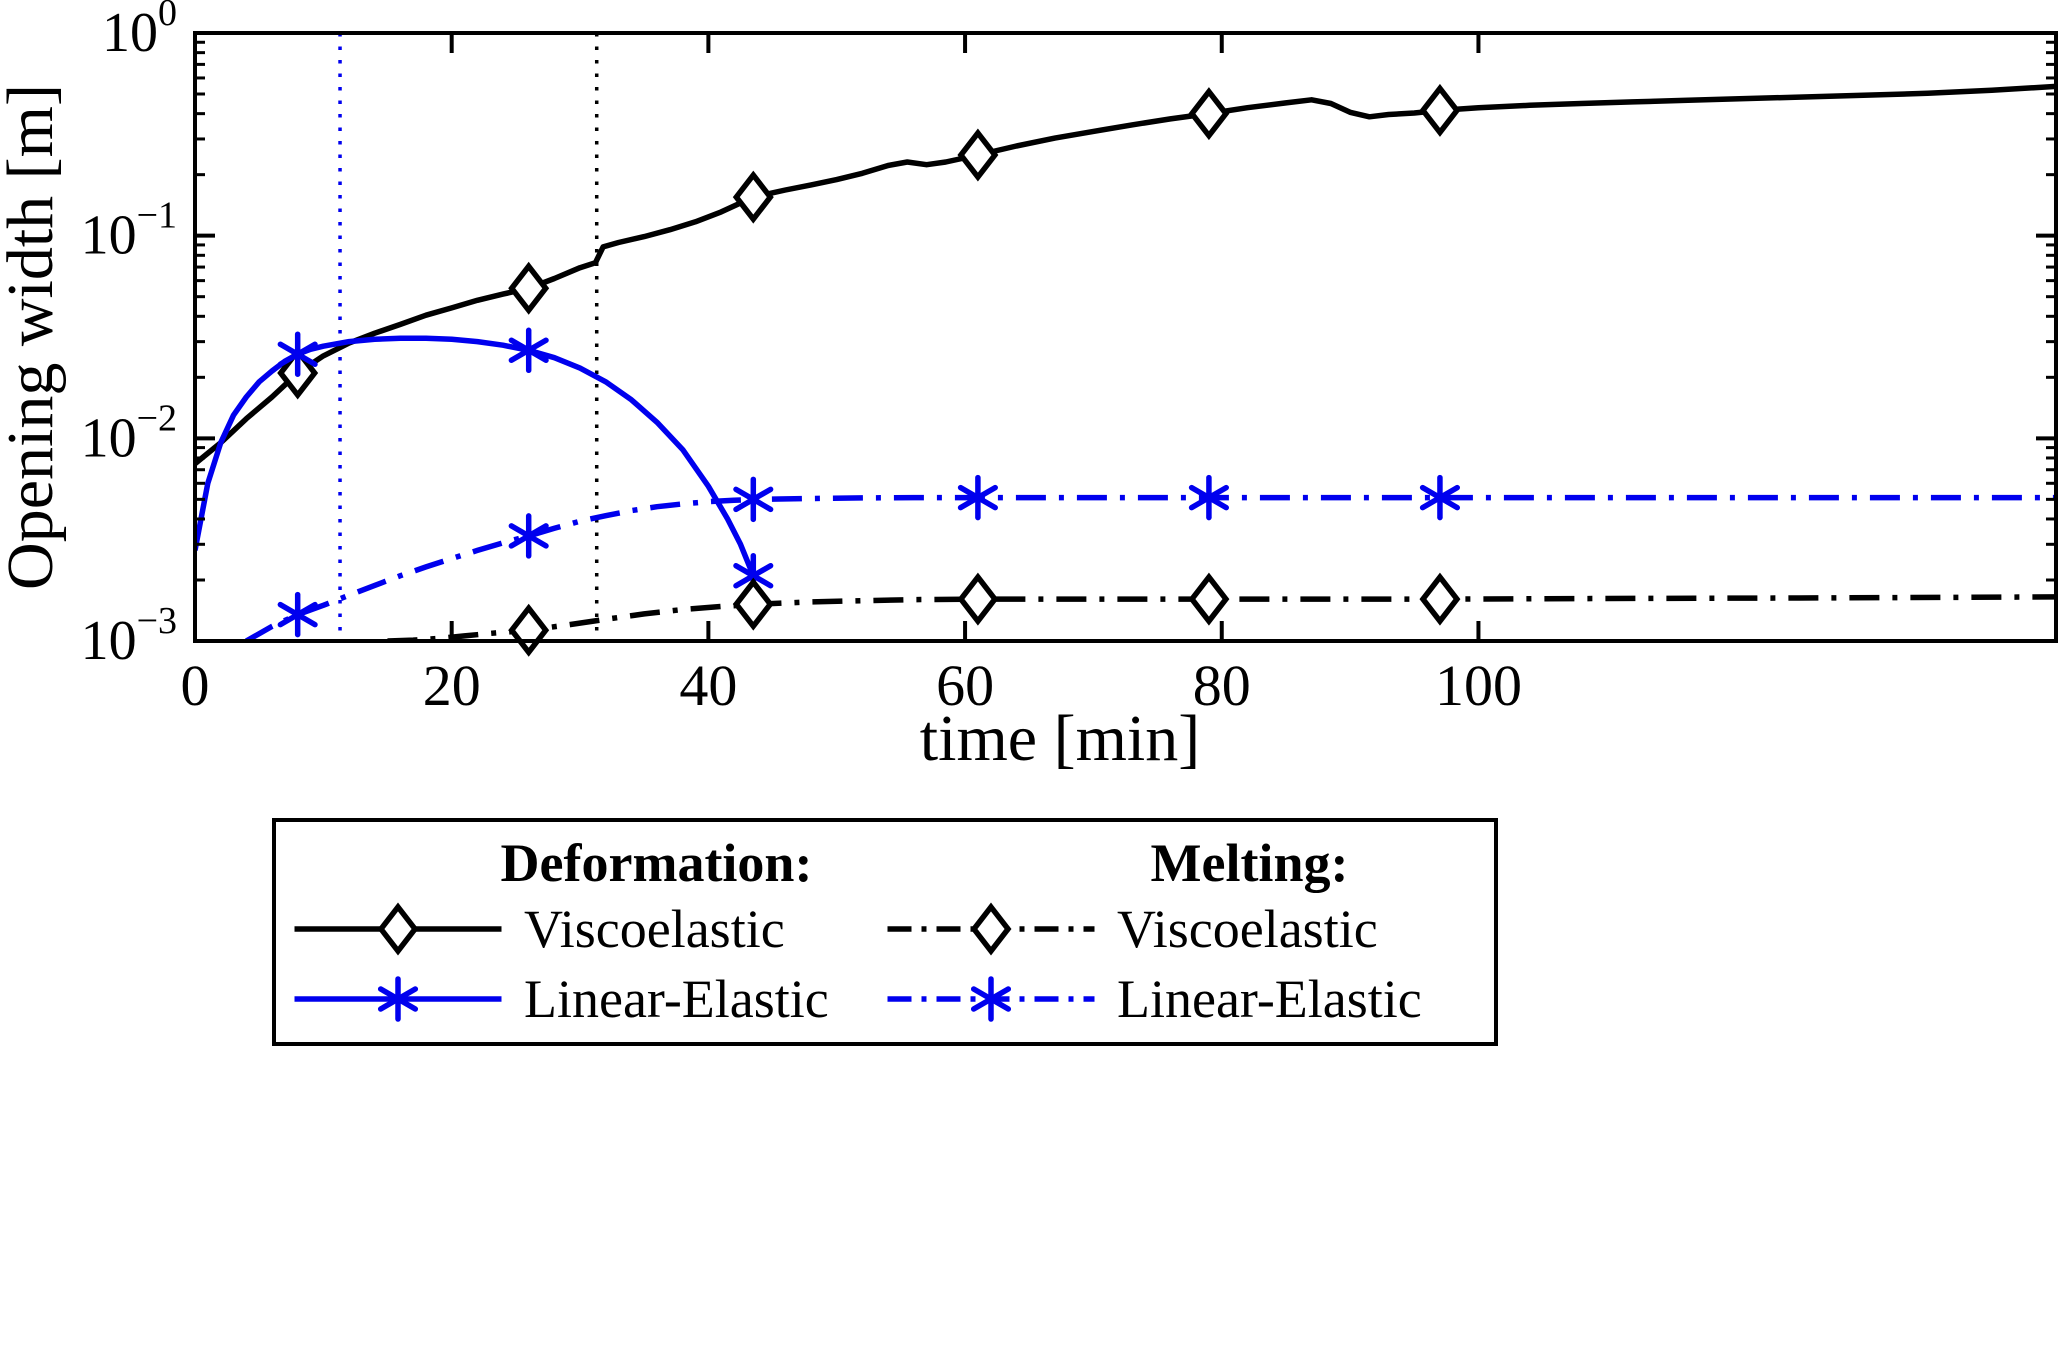 This screenshot has width=2067, height=1371. I want to click on series-line-melting-linear-elastic, so click(1150, 567).